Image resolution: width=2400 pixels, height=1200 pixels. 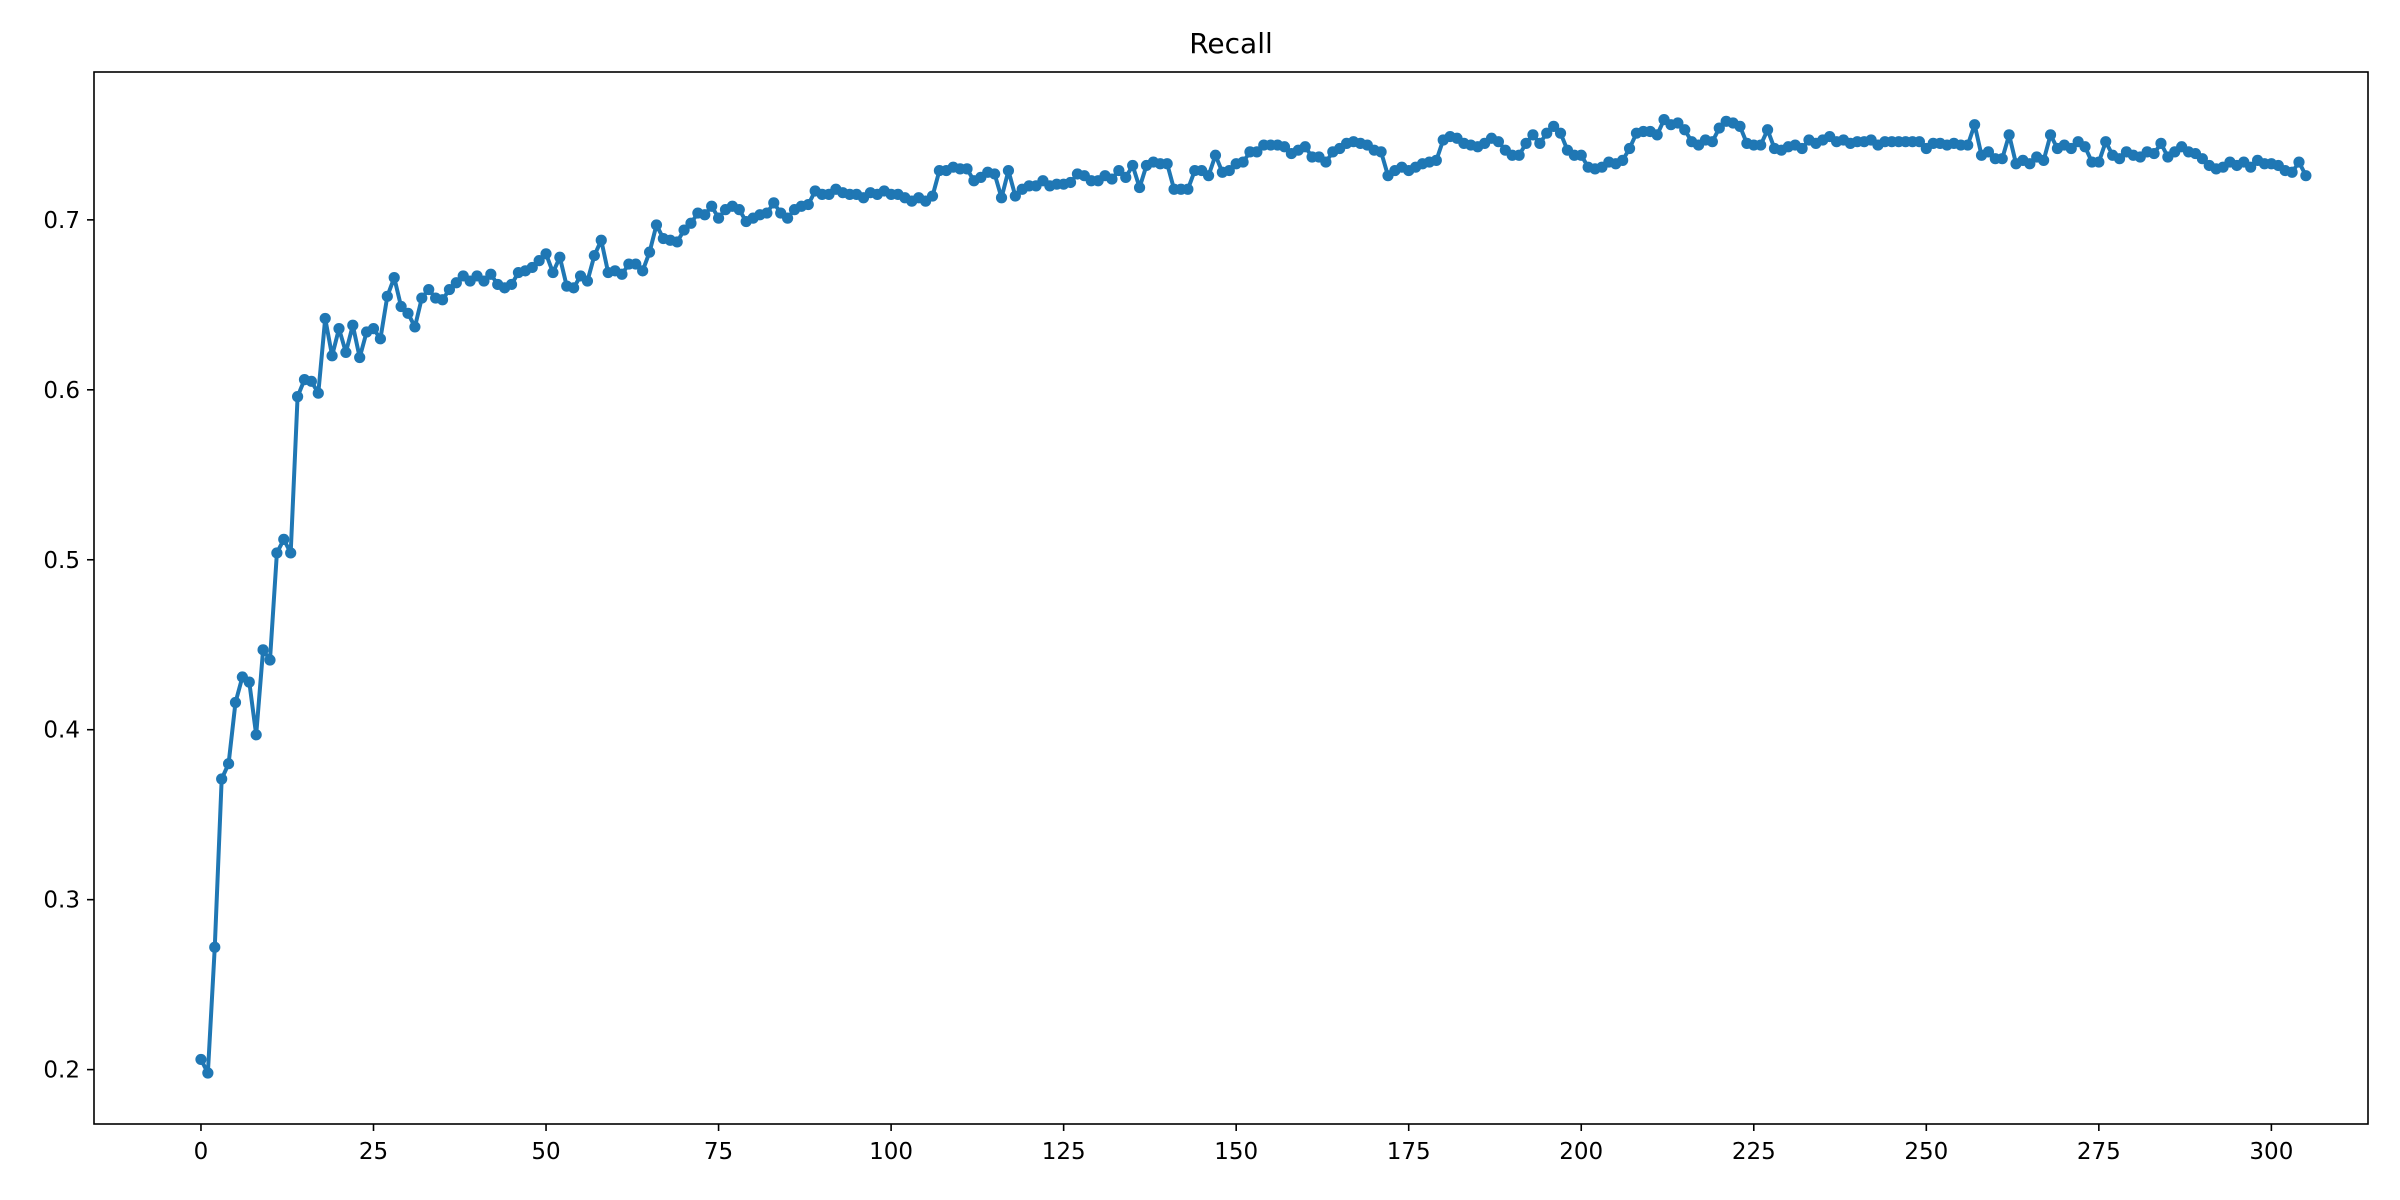 What do you see at coordinates (1064, 1152) in the screenshot?
I see `x-tick-label: 125` at bounding box center [1064, 1152].